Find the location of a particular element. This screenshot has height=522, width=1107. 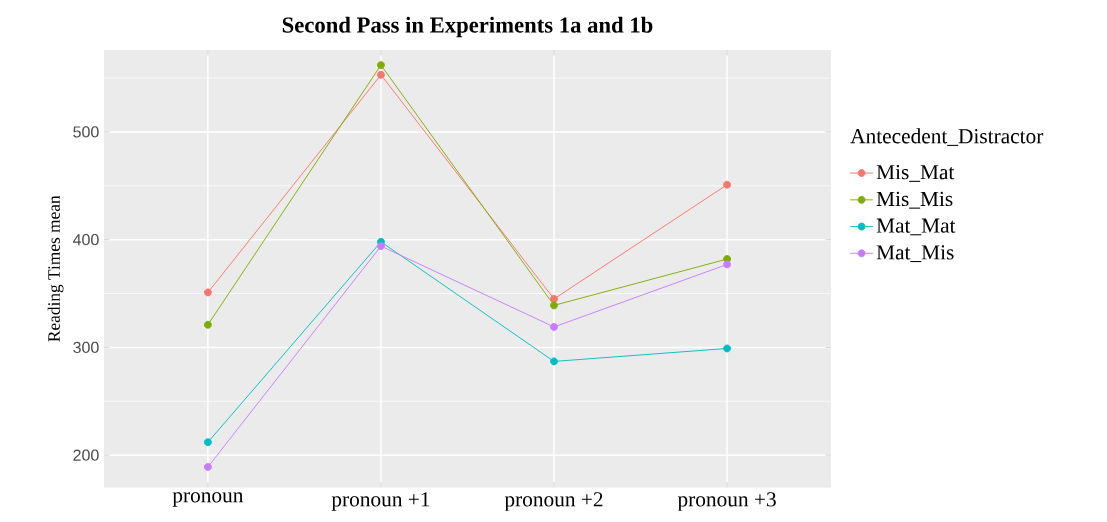

chart-title: Second Pass in Experiments 1a and 1b is located at coordinates (467, 27).